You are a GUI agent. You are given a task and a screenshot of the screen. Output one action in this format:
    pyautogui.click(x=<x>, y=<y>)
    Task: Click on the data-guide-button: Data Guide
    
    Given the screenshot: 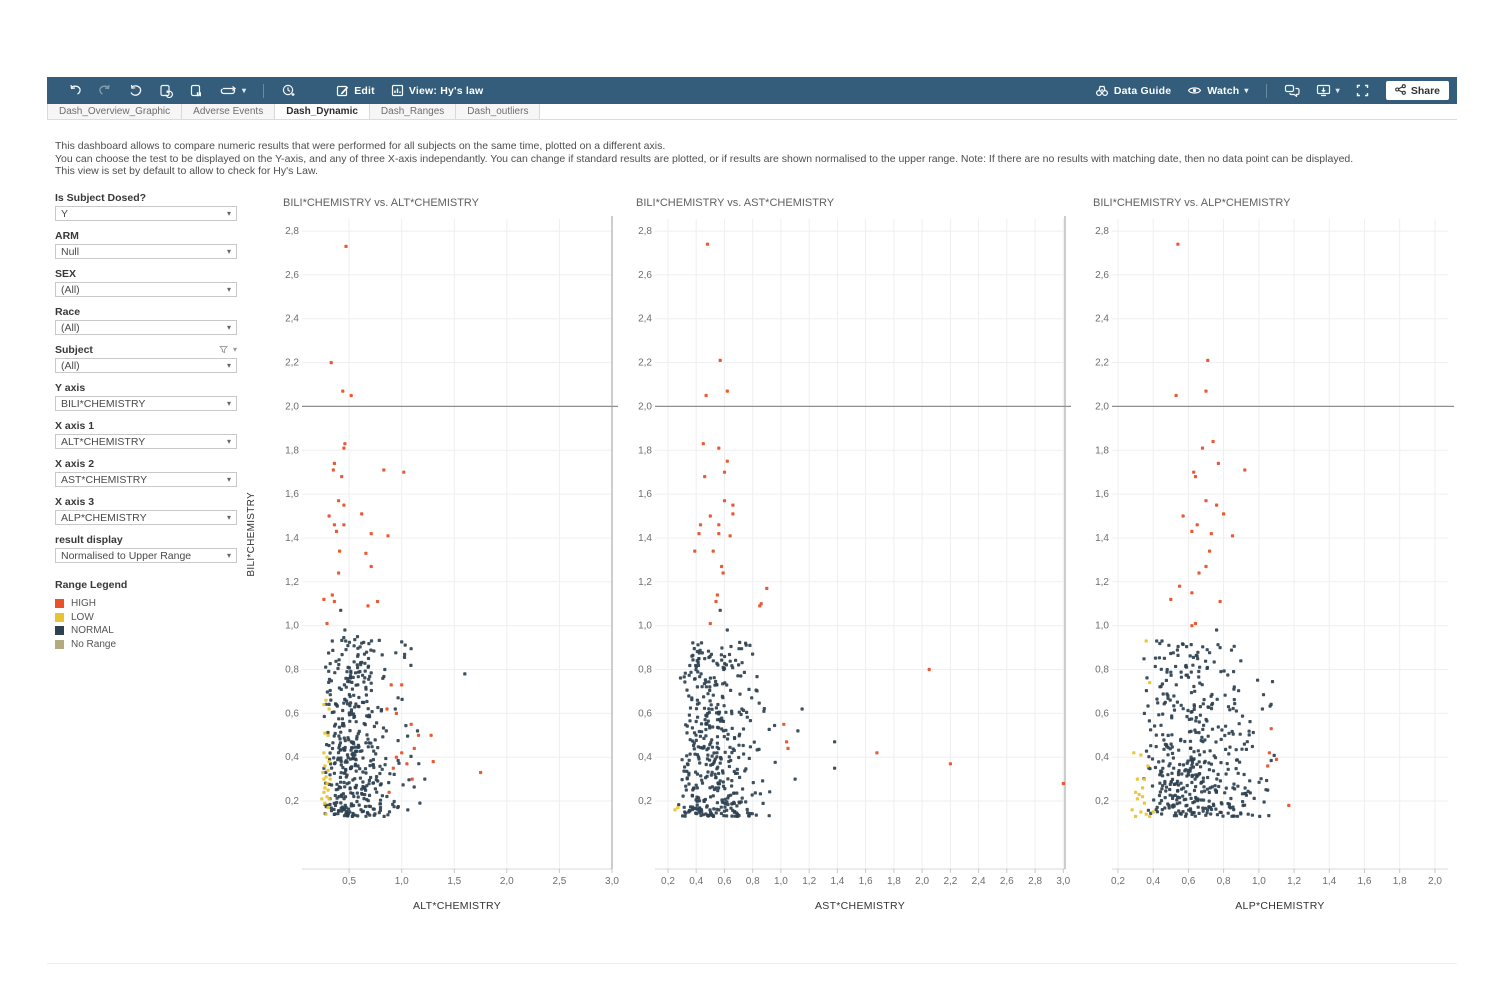 What is the action you would take?
    pyautogui.click(x=1133, y=90)
    